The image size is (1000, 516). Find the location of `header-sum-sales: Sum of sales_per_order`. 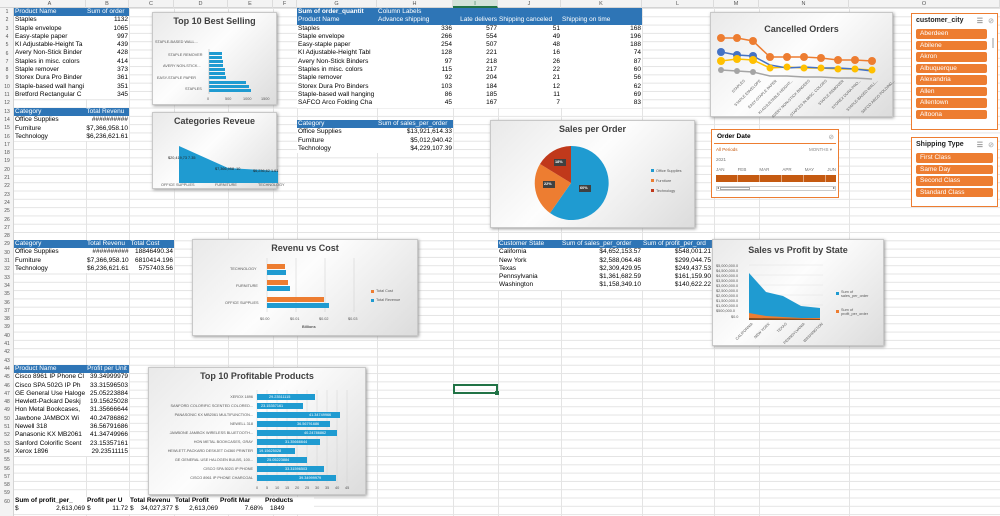

header-sum-sales: Sum of sales_per_order is located at coordinates (601, 244).